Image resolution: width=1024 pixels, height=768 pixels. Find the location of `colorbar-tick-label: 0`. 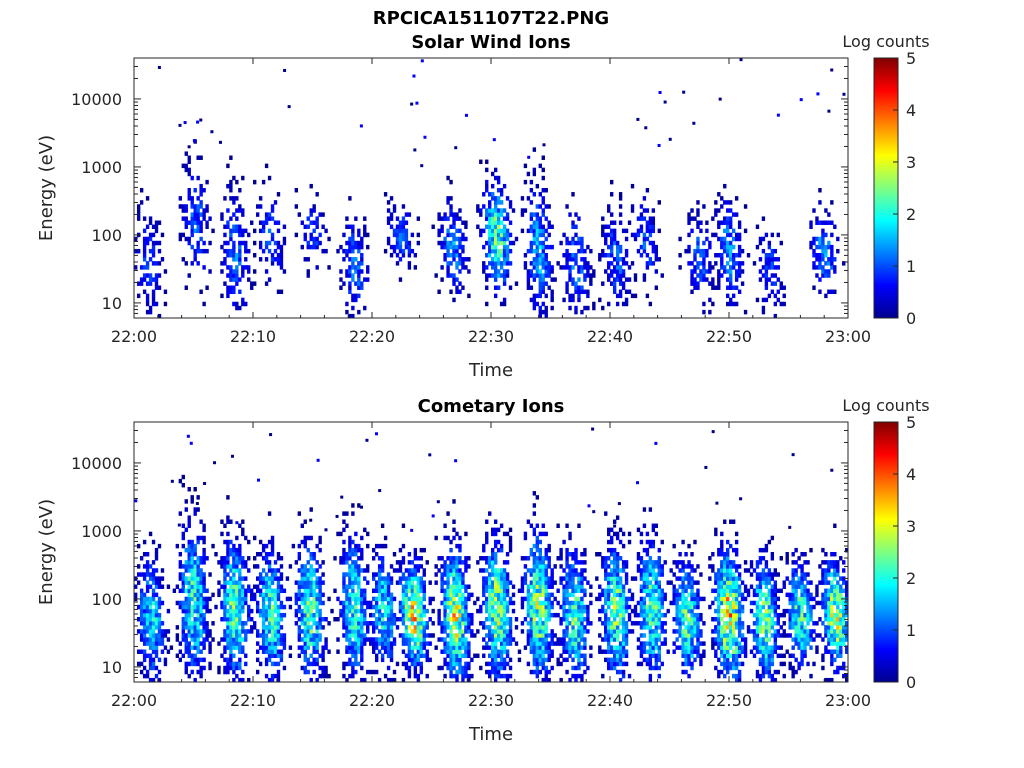

colorbar-tick-label: 0 is located at coordinates (911, 318).